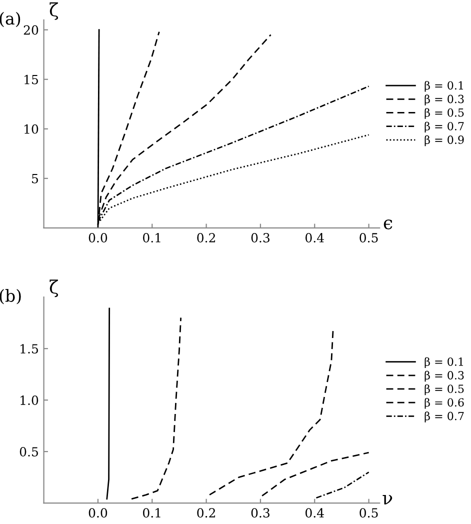 The image size is (471, 524). I want to click on x-axis-title: ν, so click(387, 499).